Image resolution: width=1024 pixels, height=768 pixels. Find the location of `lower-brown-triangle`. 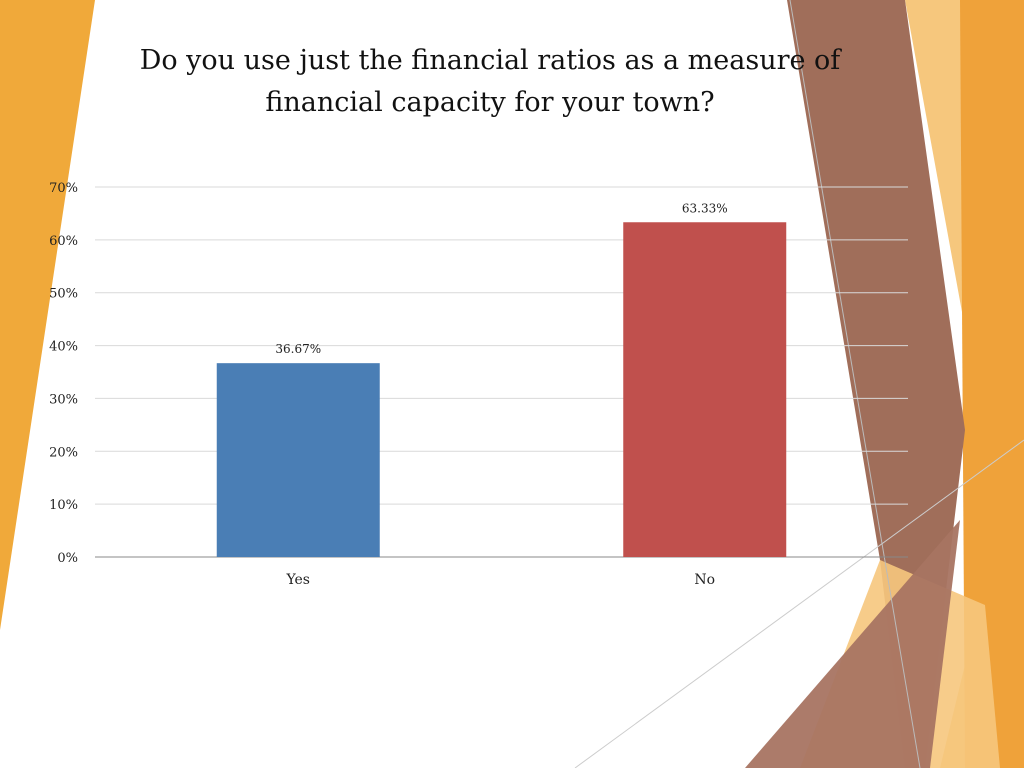

lower-brown-triangle is located at coordinates (852, 644).